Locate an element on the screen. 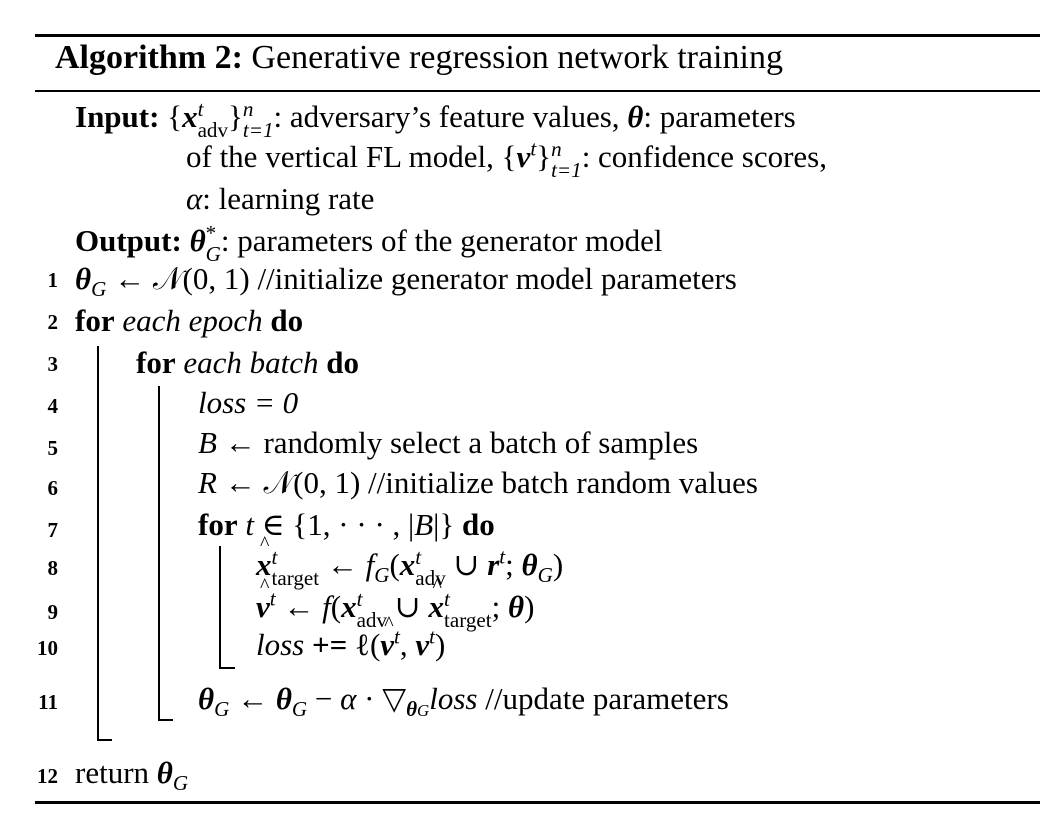 This screenshot has height=839, width=1061. input-desc-2-end: : confidence scores, is located at coordinates (704, 156).